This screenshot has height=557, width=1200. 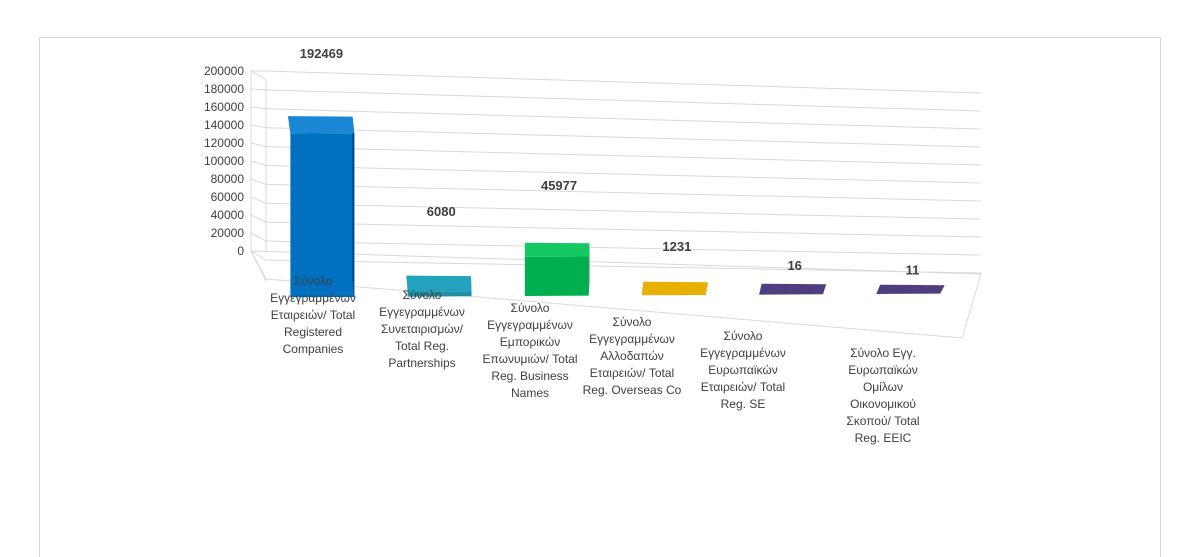 What do you see at coordinates (228, 215) in the screenshot?
I see `y-tick-label: 40000` at bounding box center [228, 215].